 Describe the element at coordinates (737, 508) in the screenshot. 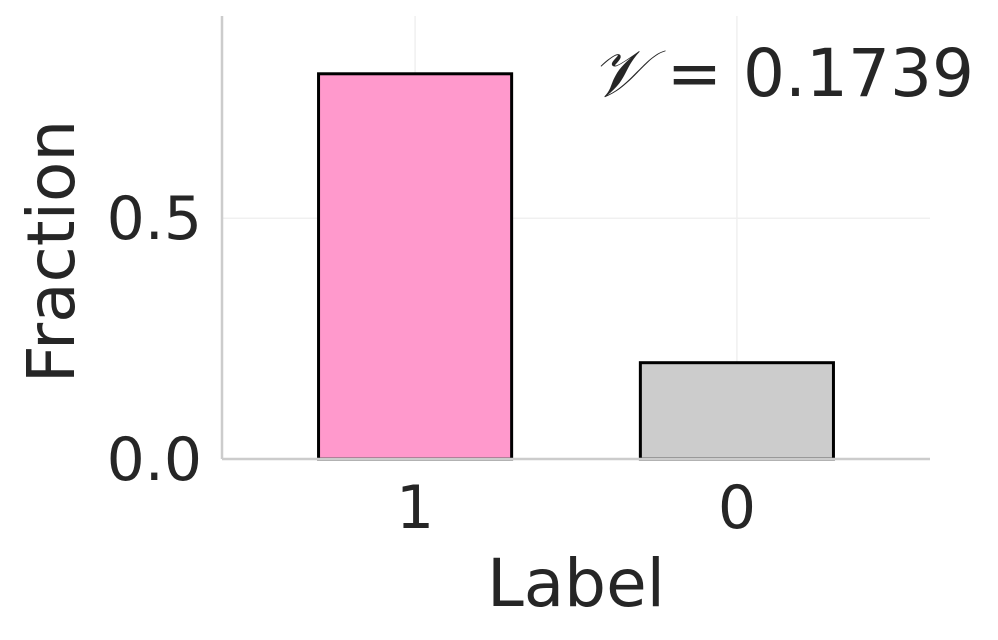

I see `x-tick-label: 0` at that location.